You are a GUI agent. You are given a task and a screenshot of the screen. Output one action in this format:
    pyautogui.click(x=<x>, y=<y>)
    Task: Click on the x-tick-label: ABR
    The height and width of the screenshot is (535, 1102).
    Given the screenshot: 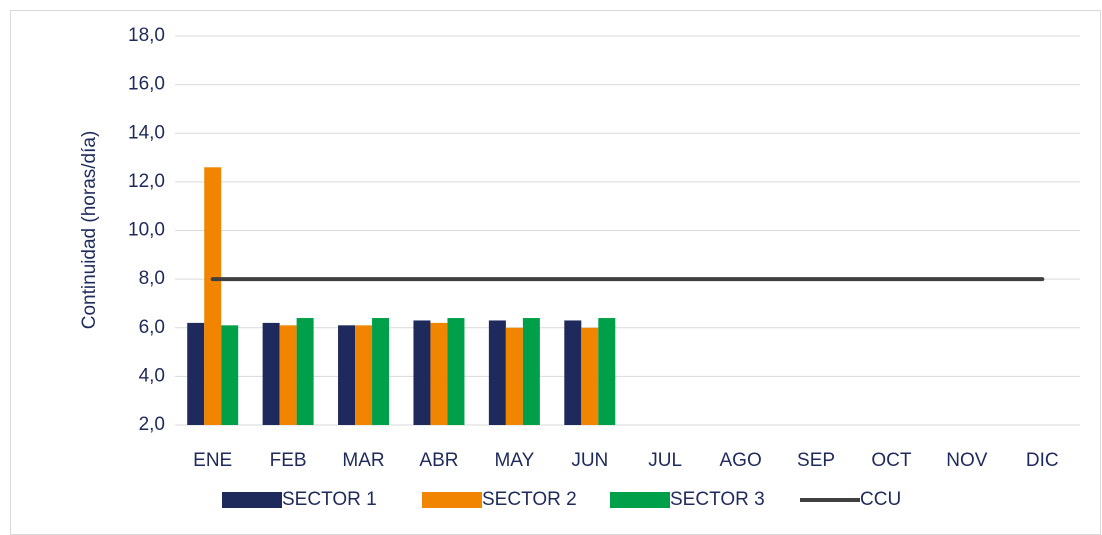 What is the action you would take?
    pyautogui.click(x=438, y=460)
    